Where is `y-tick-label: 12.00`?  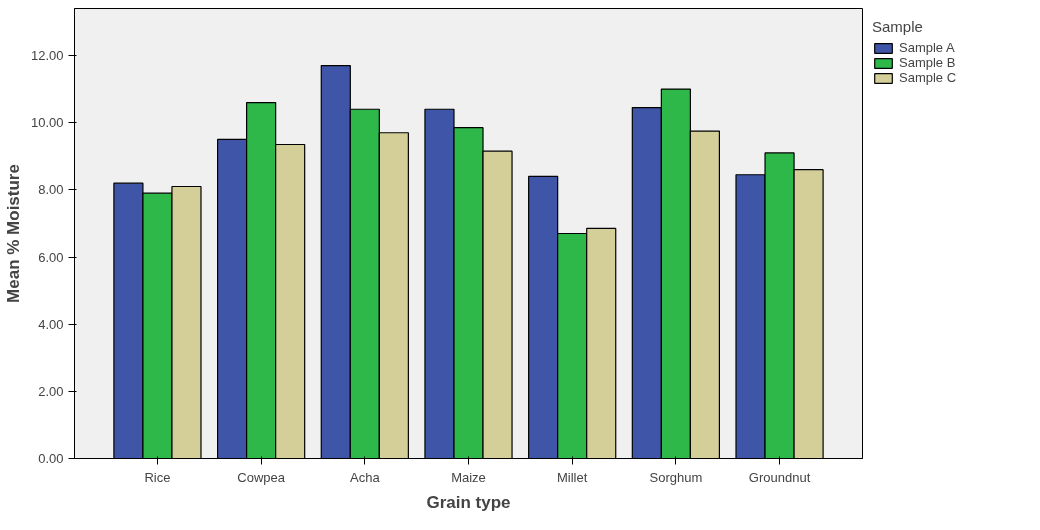 y-tick-label: 12.00 is located at coordinates (47, 56).